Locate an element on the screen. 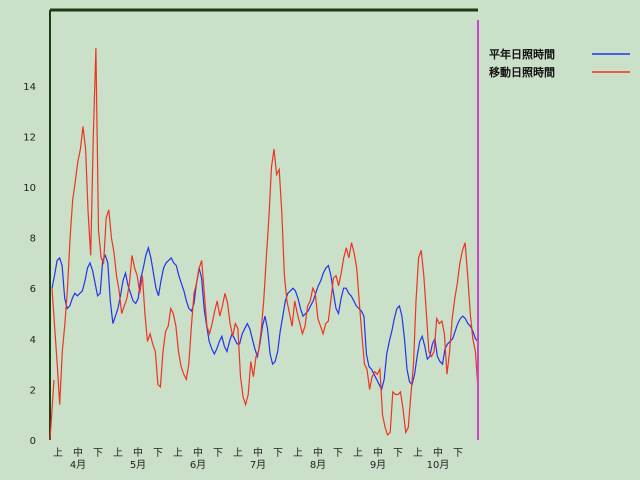 The height and width of the screenshot is (480, 640). x-period-label-15: 上 is located at coordinates (358, 453).